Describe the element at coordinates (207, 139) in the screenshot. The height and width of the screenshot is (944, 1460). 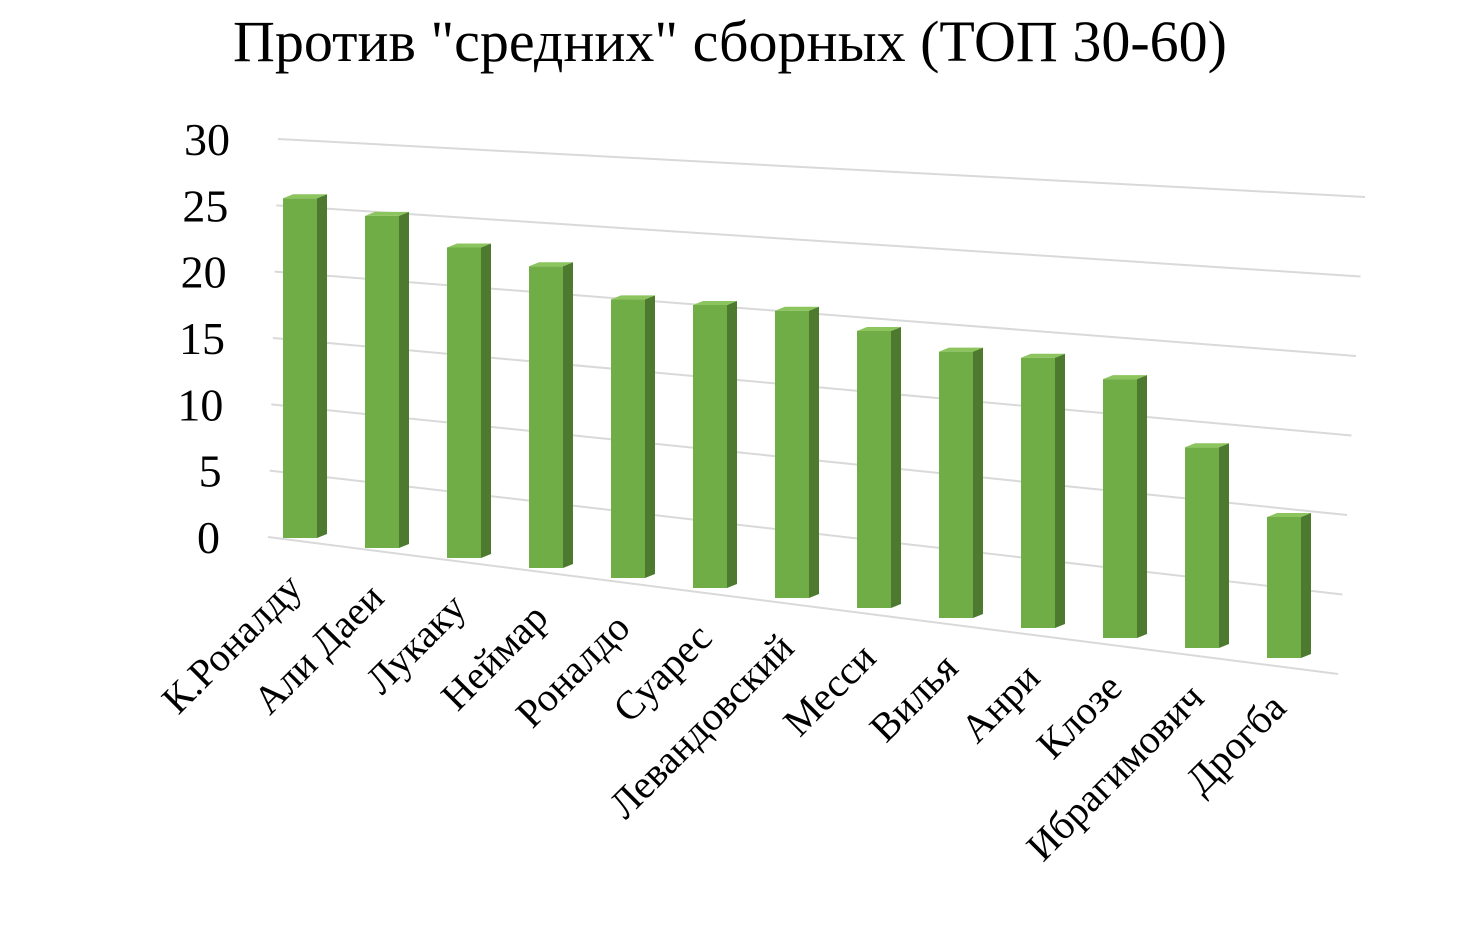
I see `y-tick-label: 30` at that location.